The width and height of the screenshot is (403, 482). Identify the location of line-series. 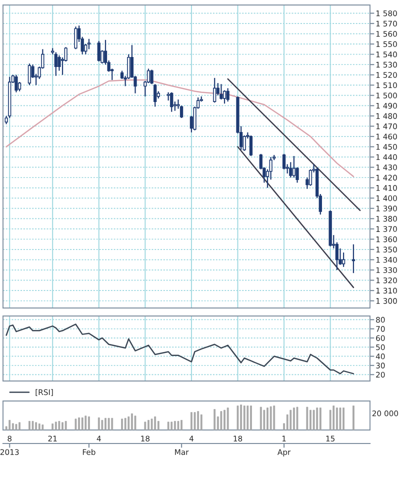
(180, 349).